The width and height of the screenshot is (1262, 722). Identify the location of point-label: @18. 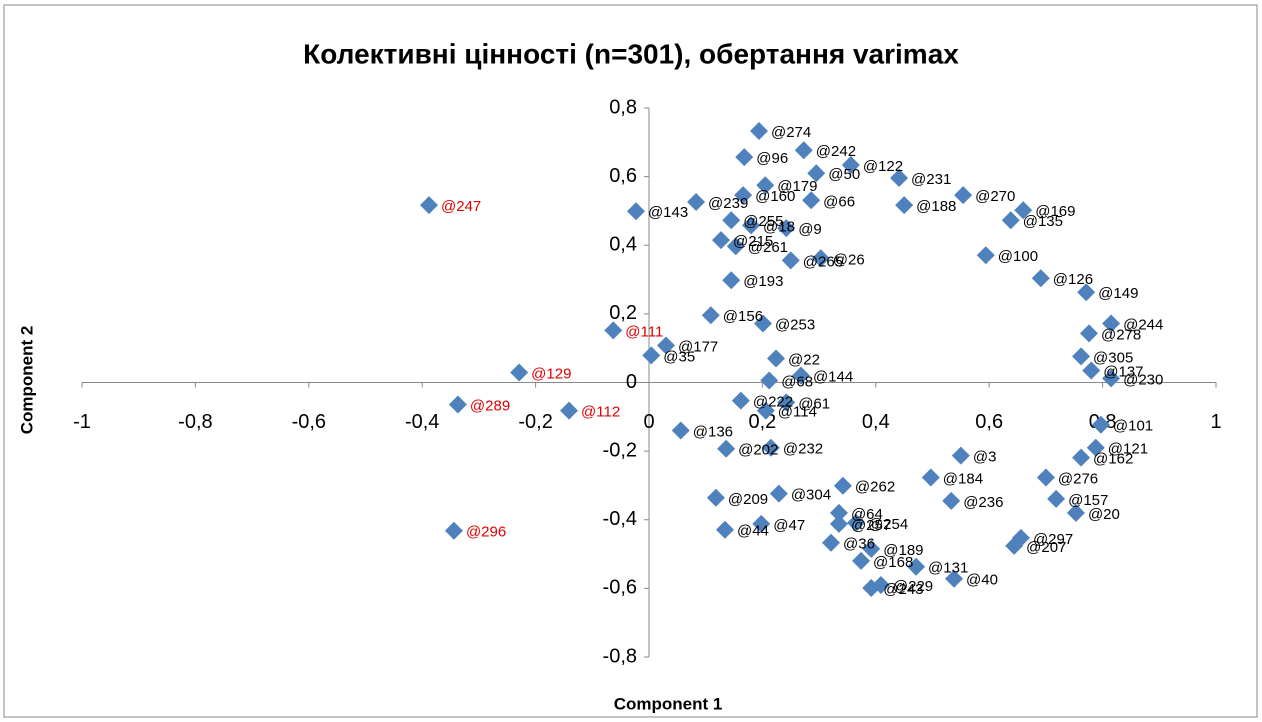
(779, 226).